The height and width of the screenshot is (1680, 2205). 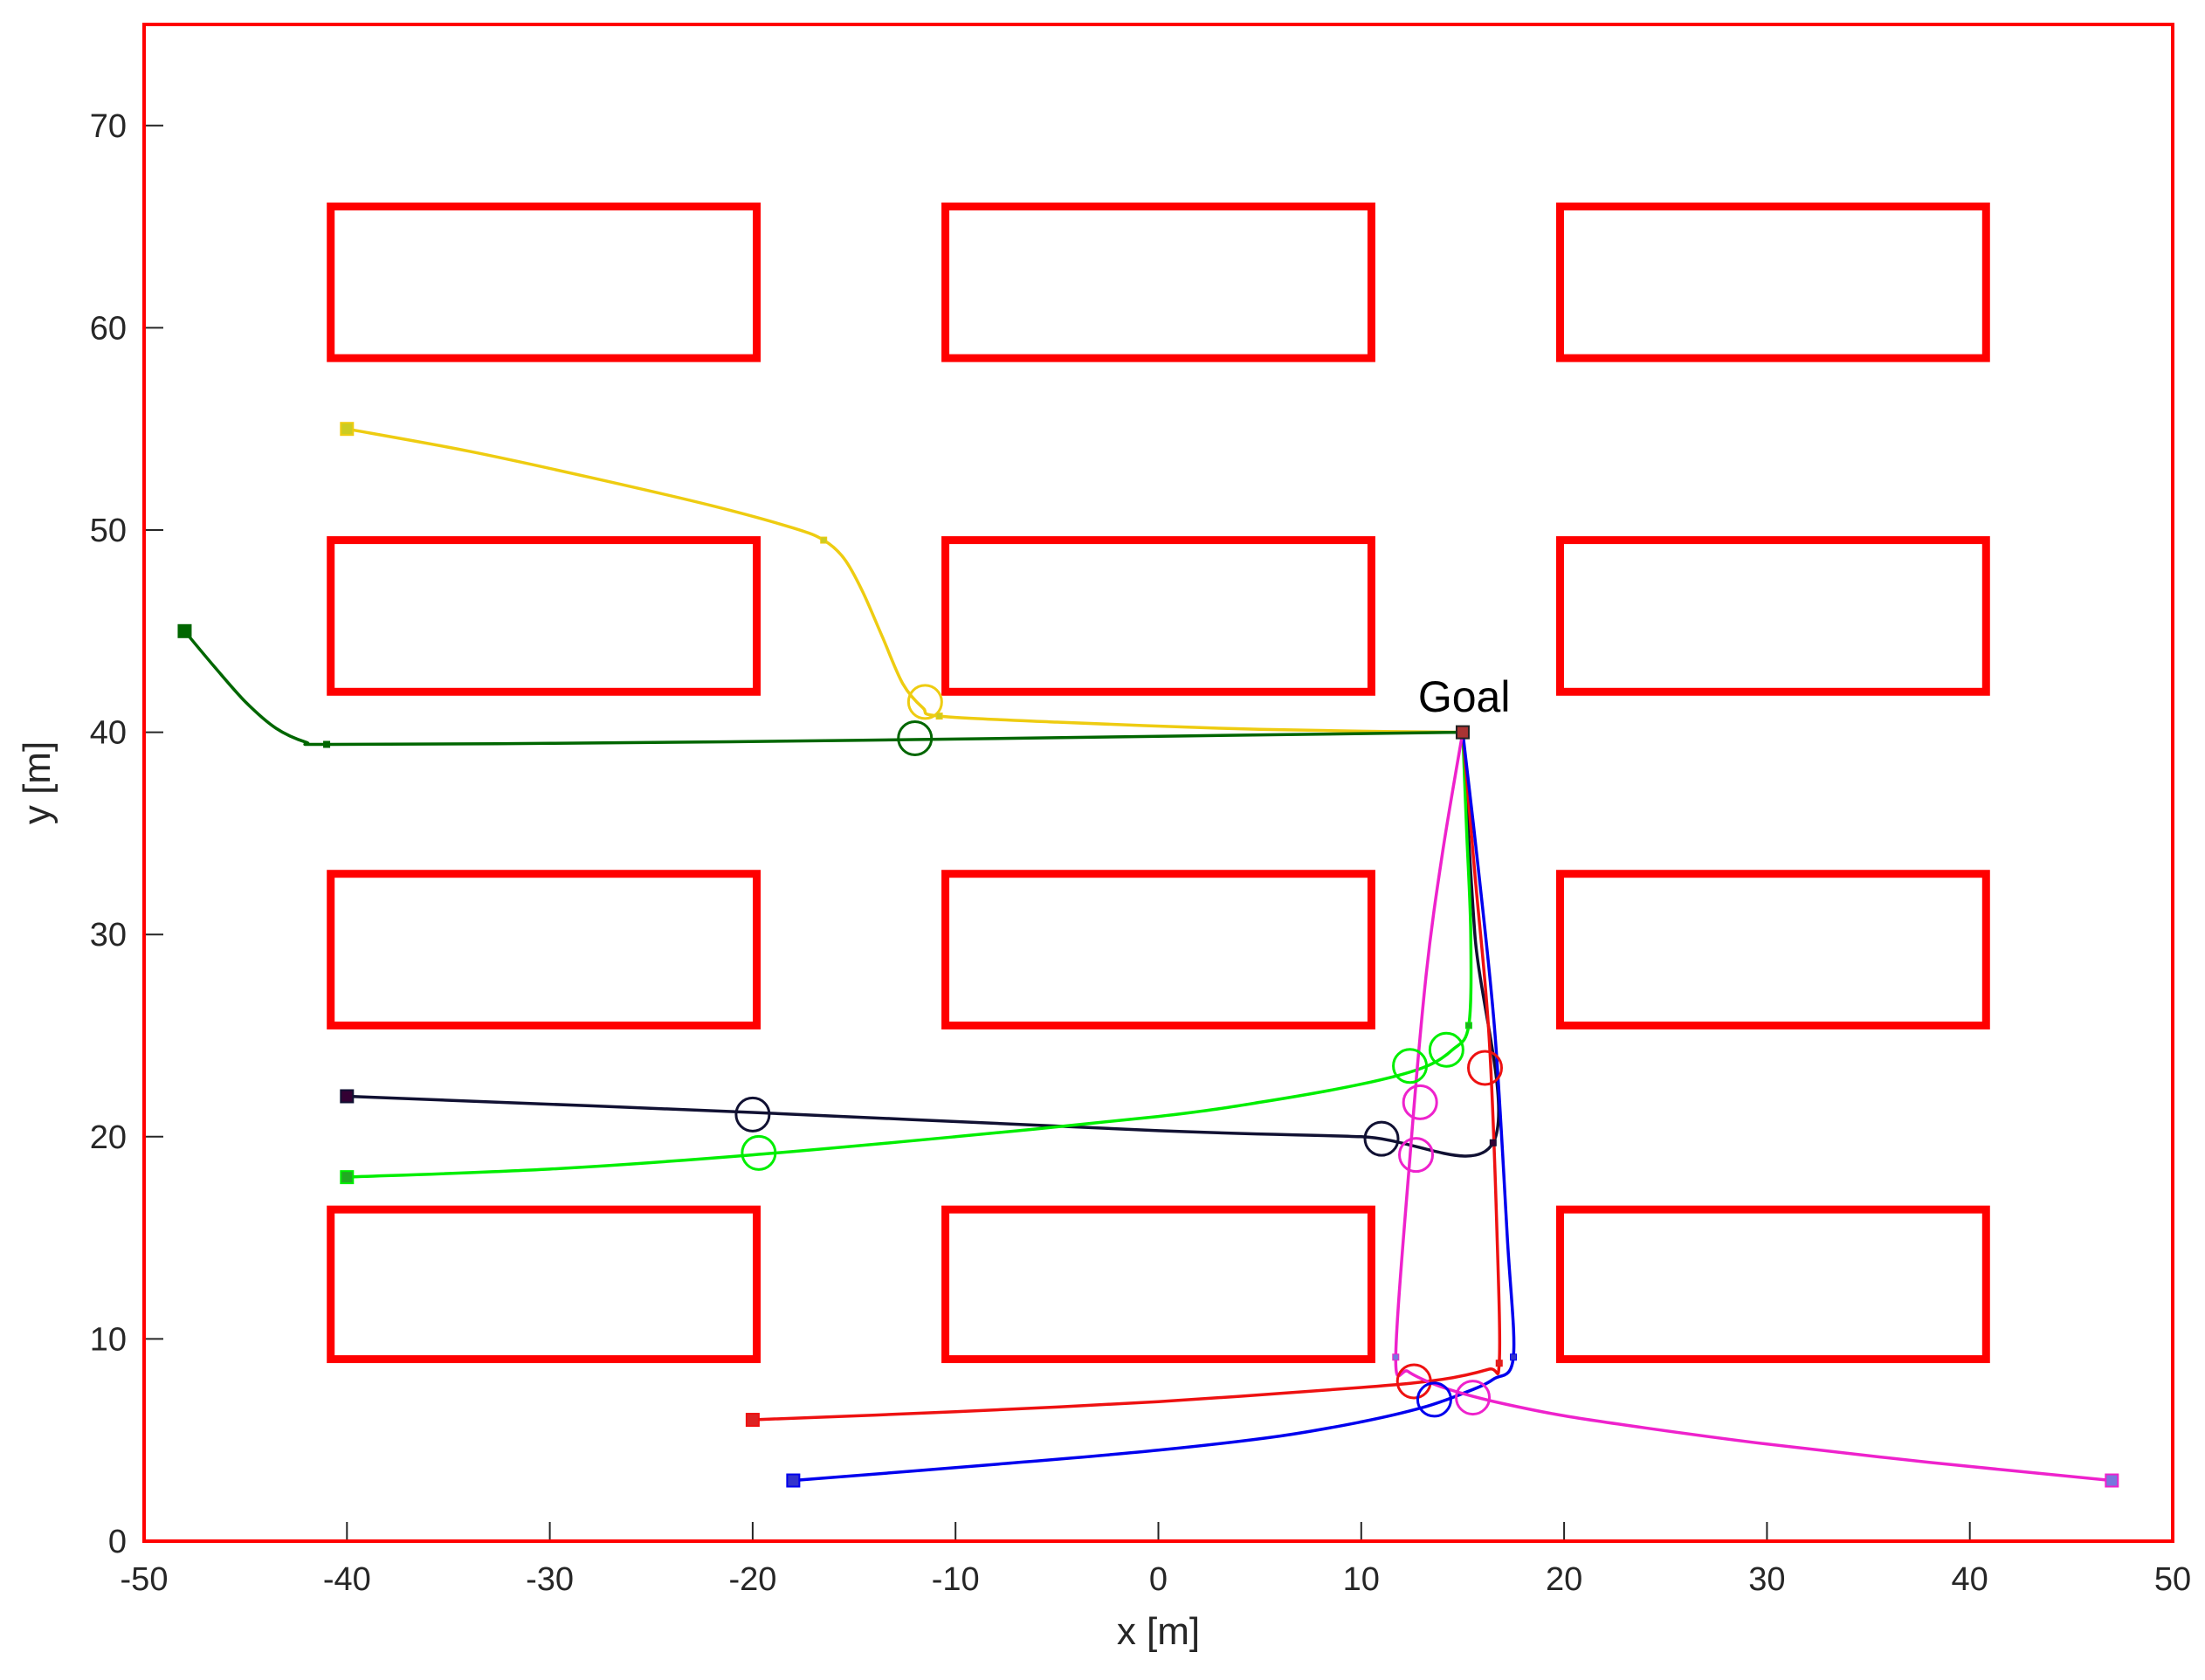 I want to click on y-tick-label: 60, so click(x=109, y=328).